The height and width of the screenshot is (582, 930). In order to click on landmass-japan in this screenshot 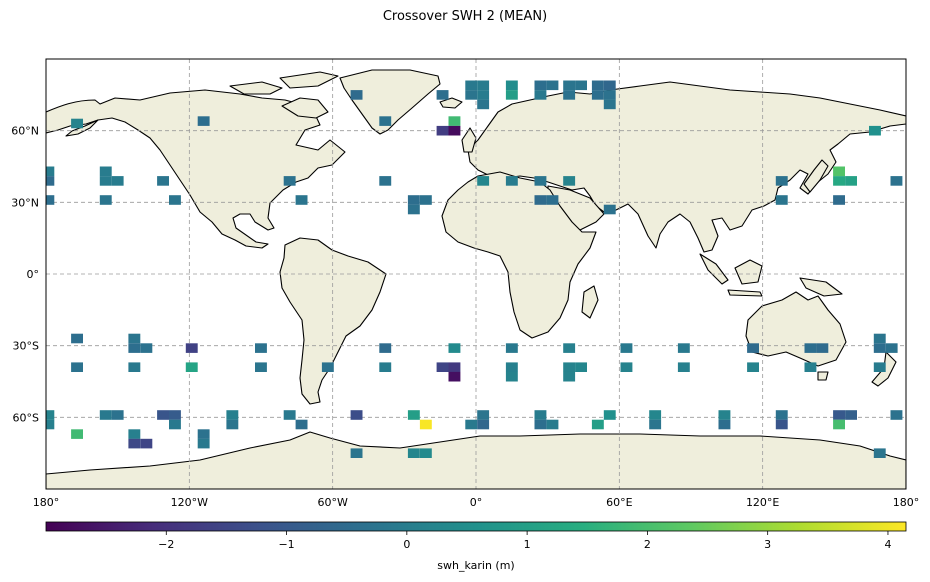, I will do `click(816, 176)`.